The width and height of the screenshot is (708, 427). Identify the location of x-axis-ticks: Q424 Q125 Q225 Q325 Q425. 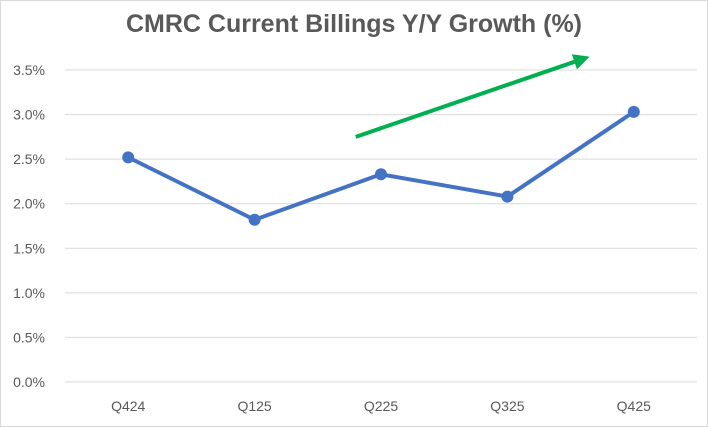
(381, 406).